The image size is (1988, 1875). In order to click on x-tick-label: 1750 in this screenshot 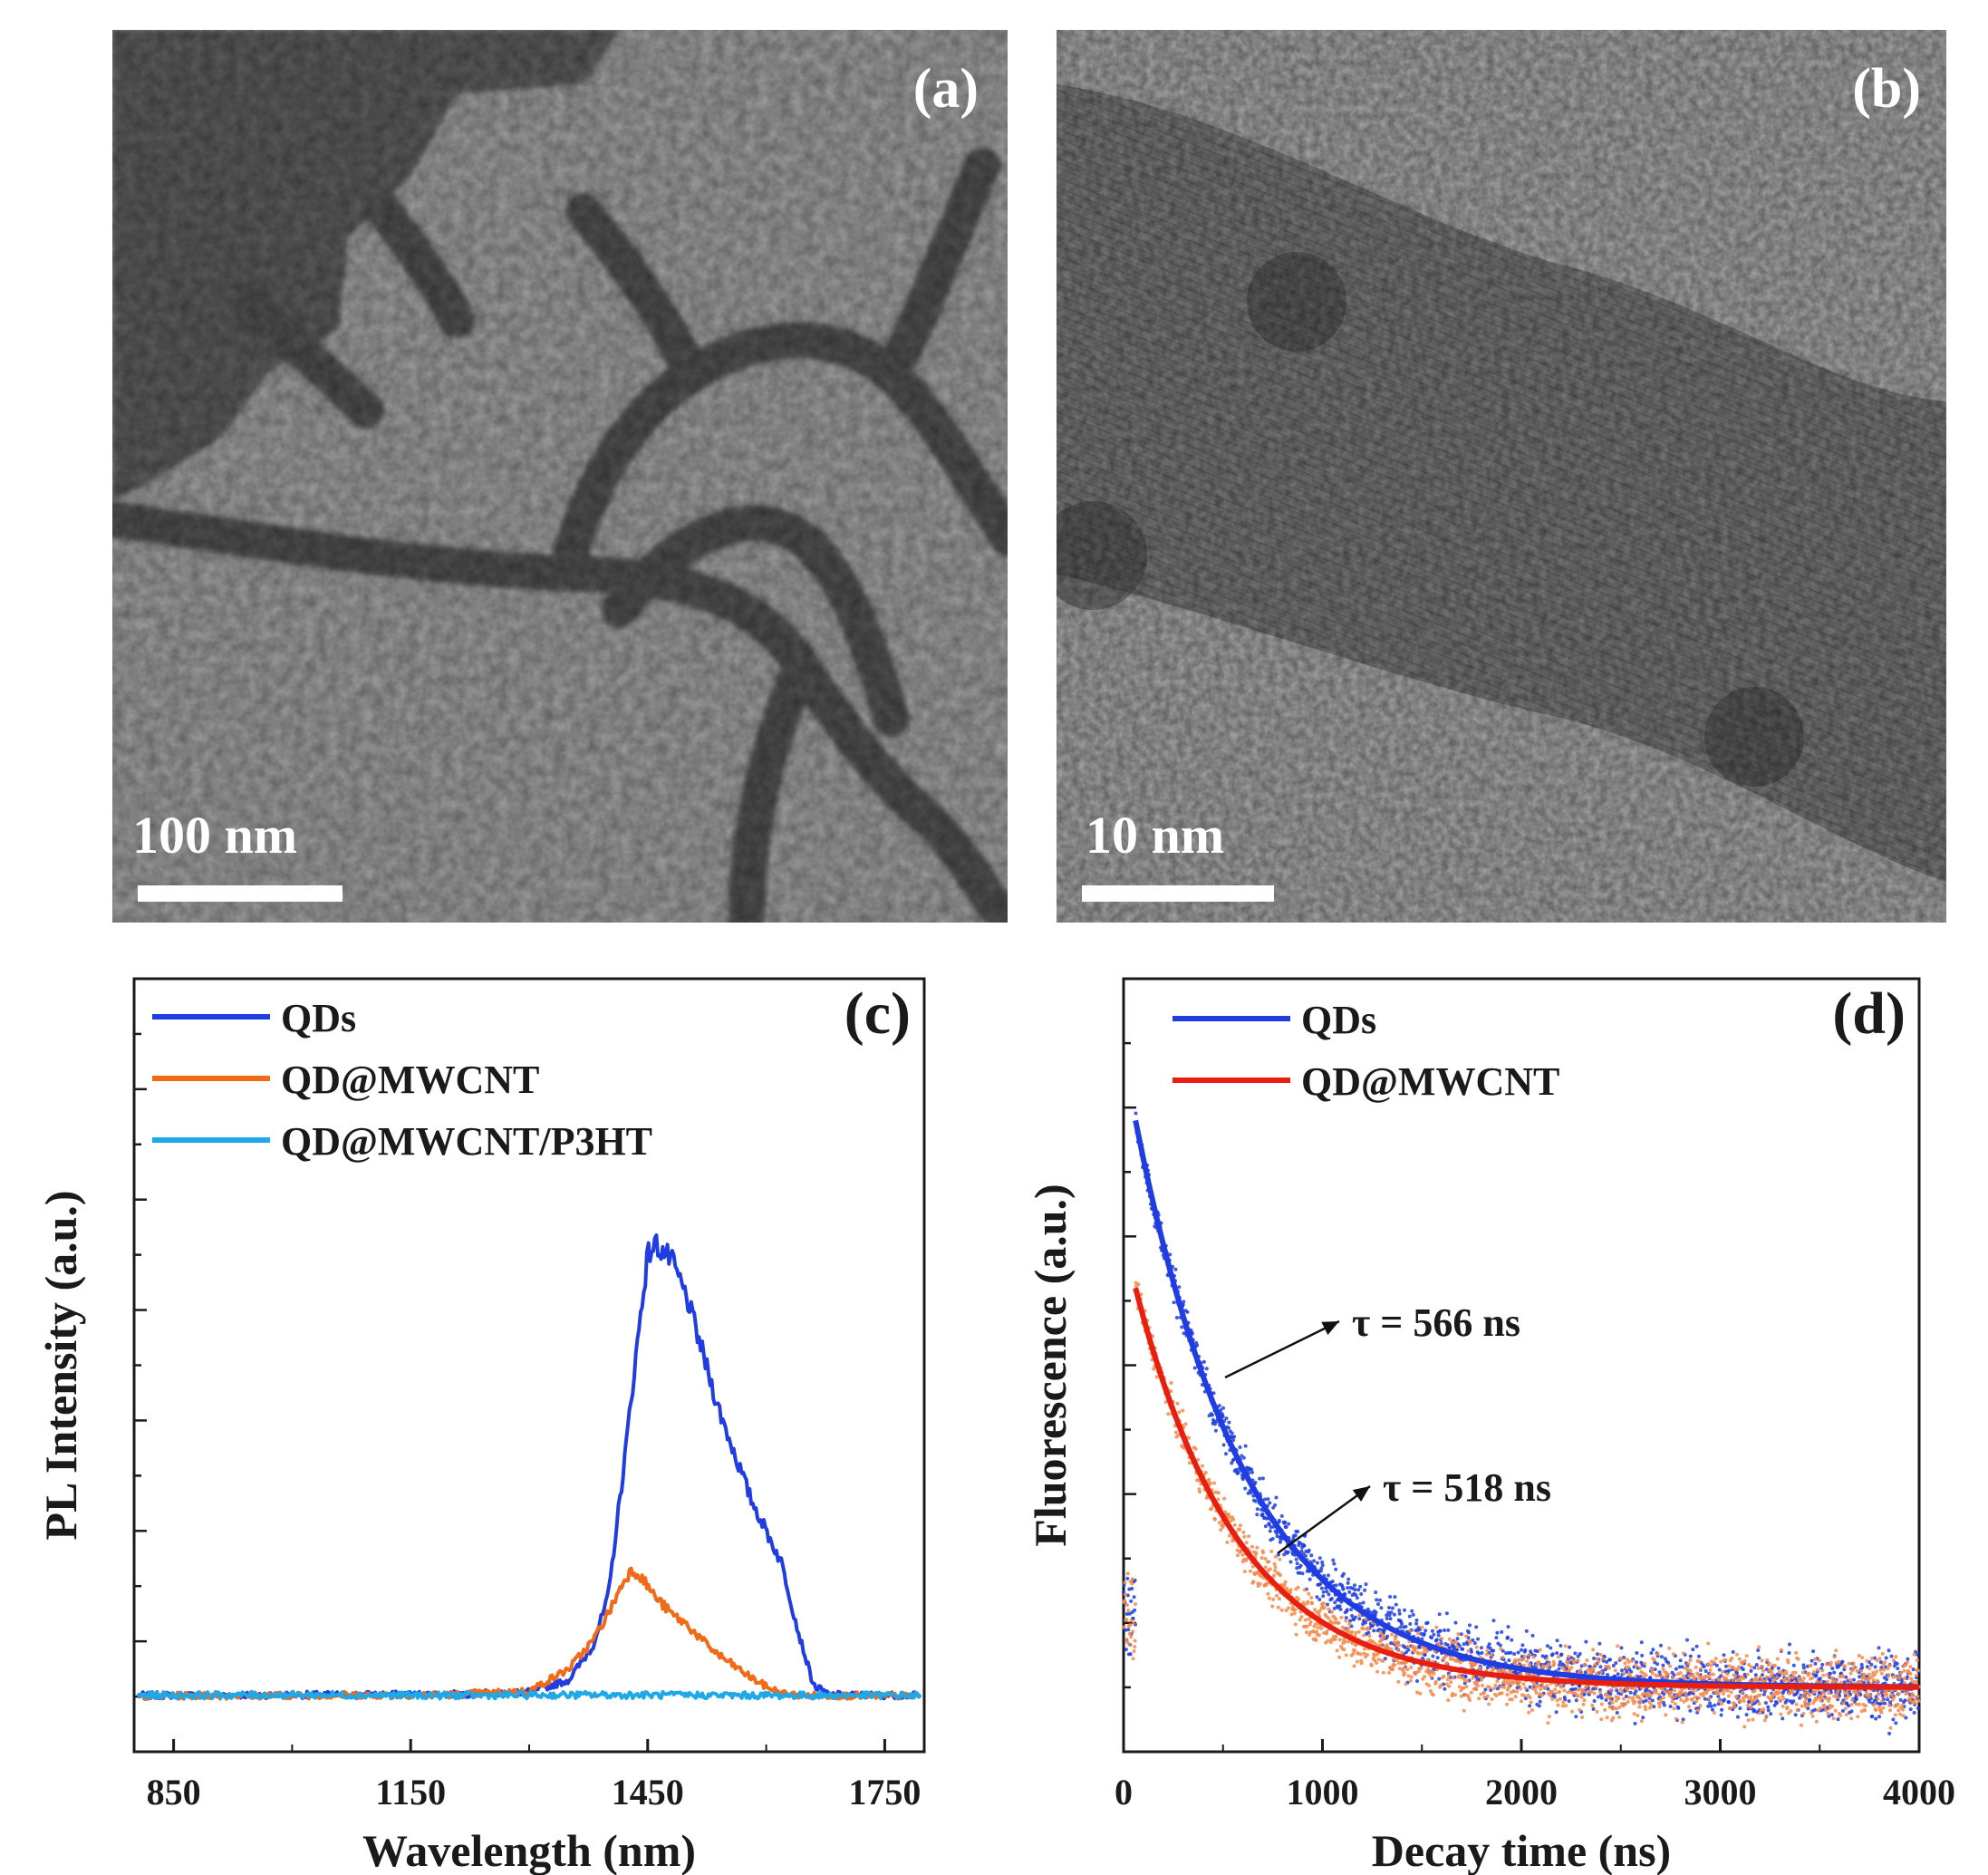, I will do `click(884, 1792)`.